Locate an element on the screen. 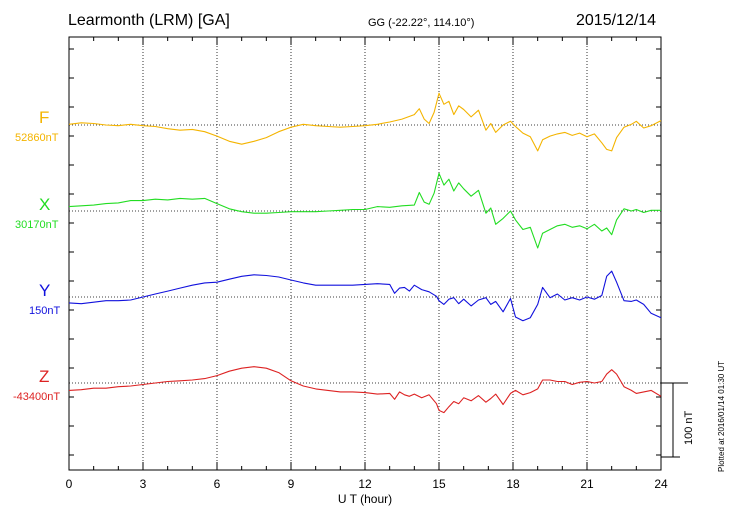  x-tick-label: 15 is located at coordinates (439, 484).